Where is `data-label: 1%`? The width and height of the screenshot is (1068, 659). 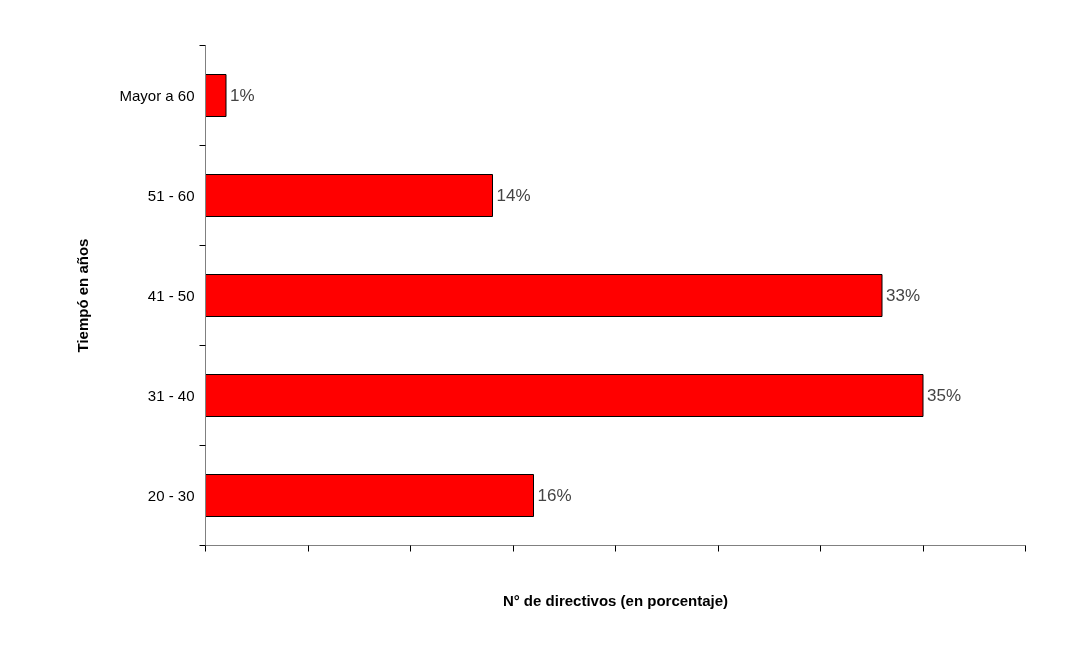 data-label: 1% is located at coordinates (242, 95).